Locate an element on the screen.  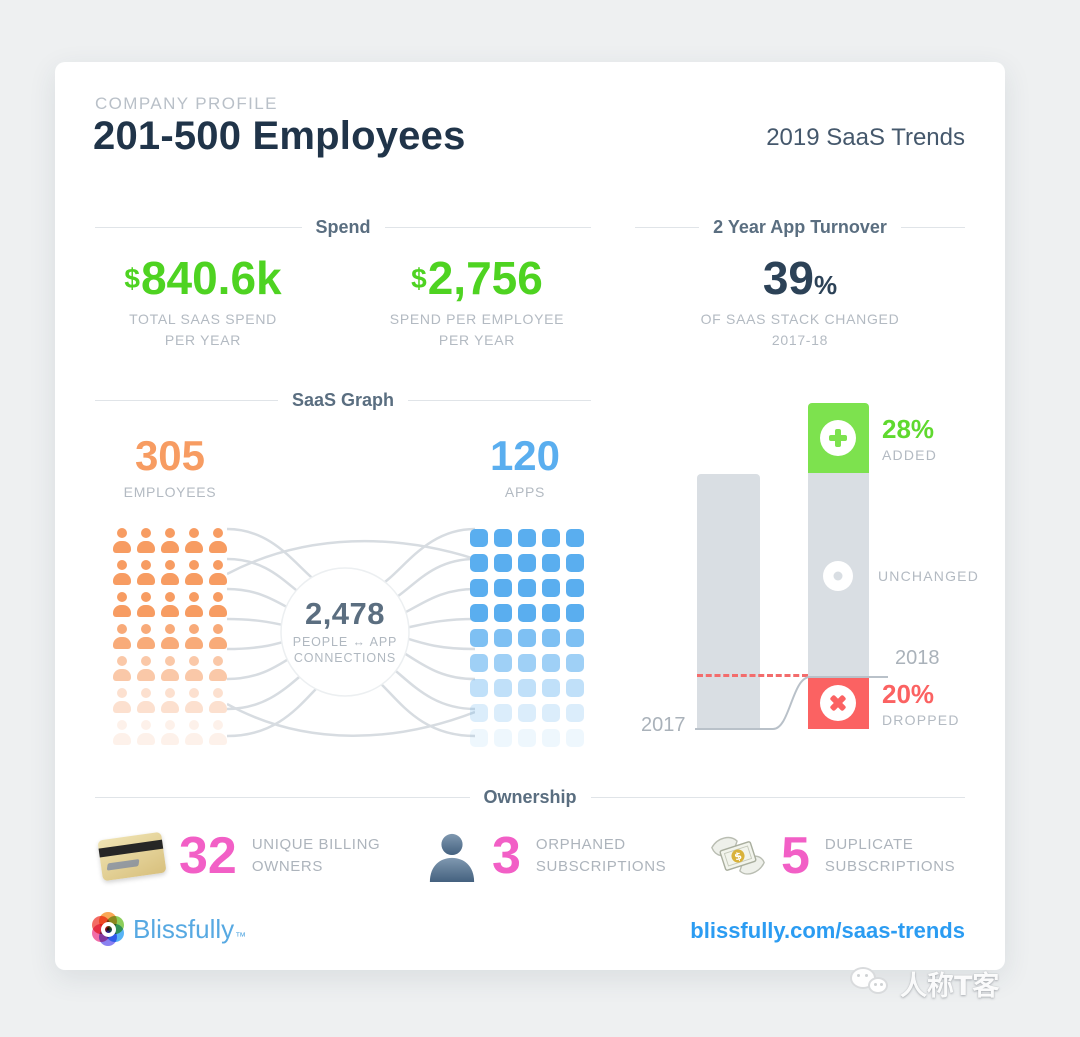
section-label: SaaS Graph is located at coordinates (343, 399).